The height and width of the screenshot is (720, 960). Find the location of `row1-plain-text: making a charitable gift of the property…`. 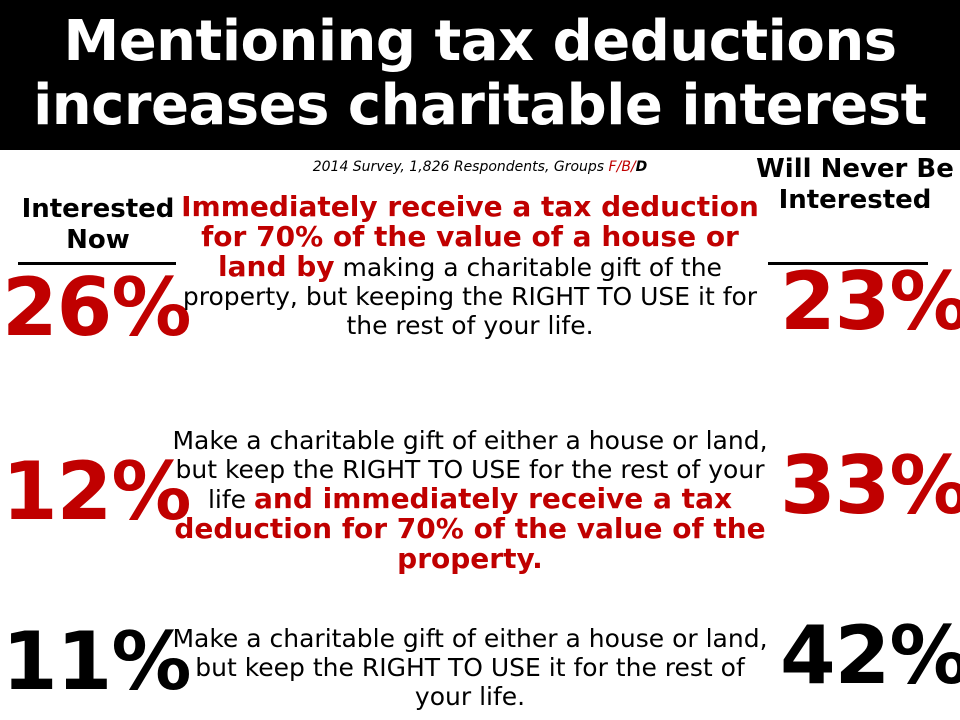

row1-plain-text: making a charitable gift of the property… is located at coordinates (470, 296).